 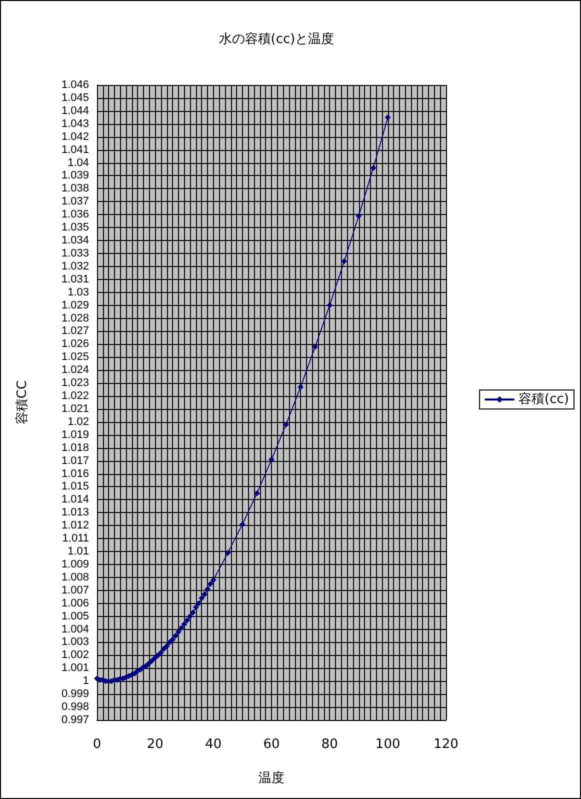 I want to click on y-tick-label: 1.008, so click(x=75, y=577).